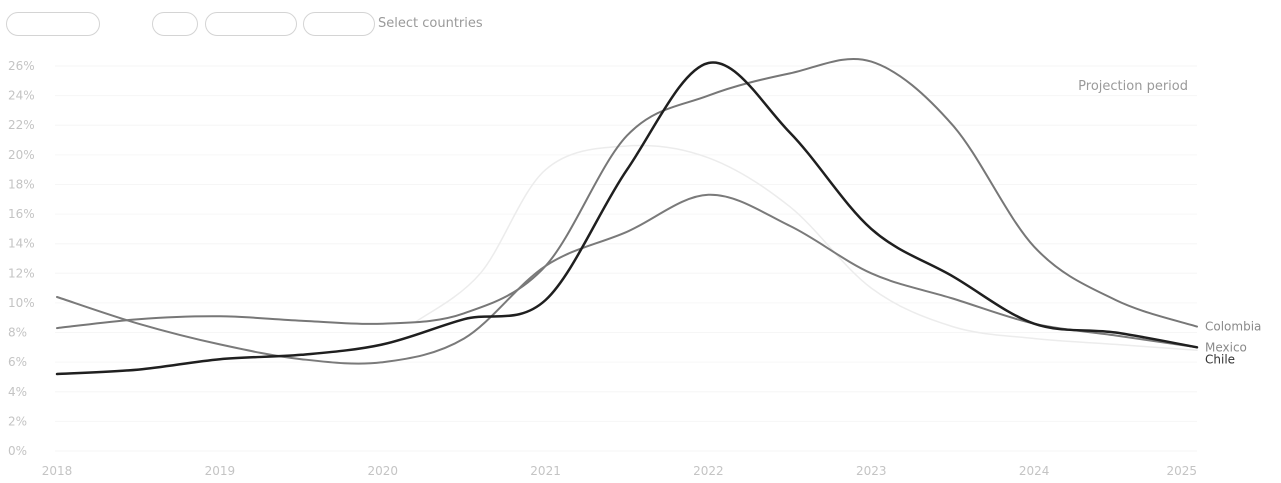 This screenshot has height=483, width=1281. I want to click on chart-controls: Select countries, so click(640, 25).